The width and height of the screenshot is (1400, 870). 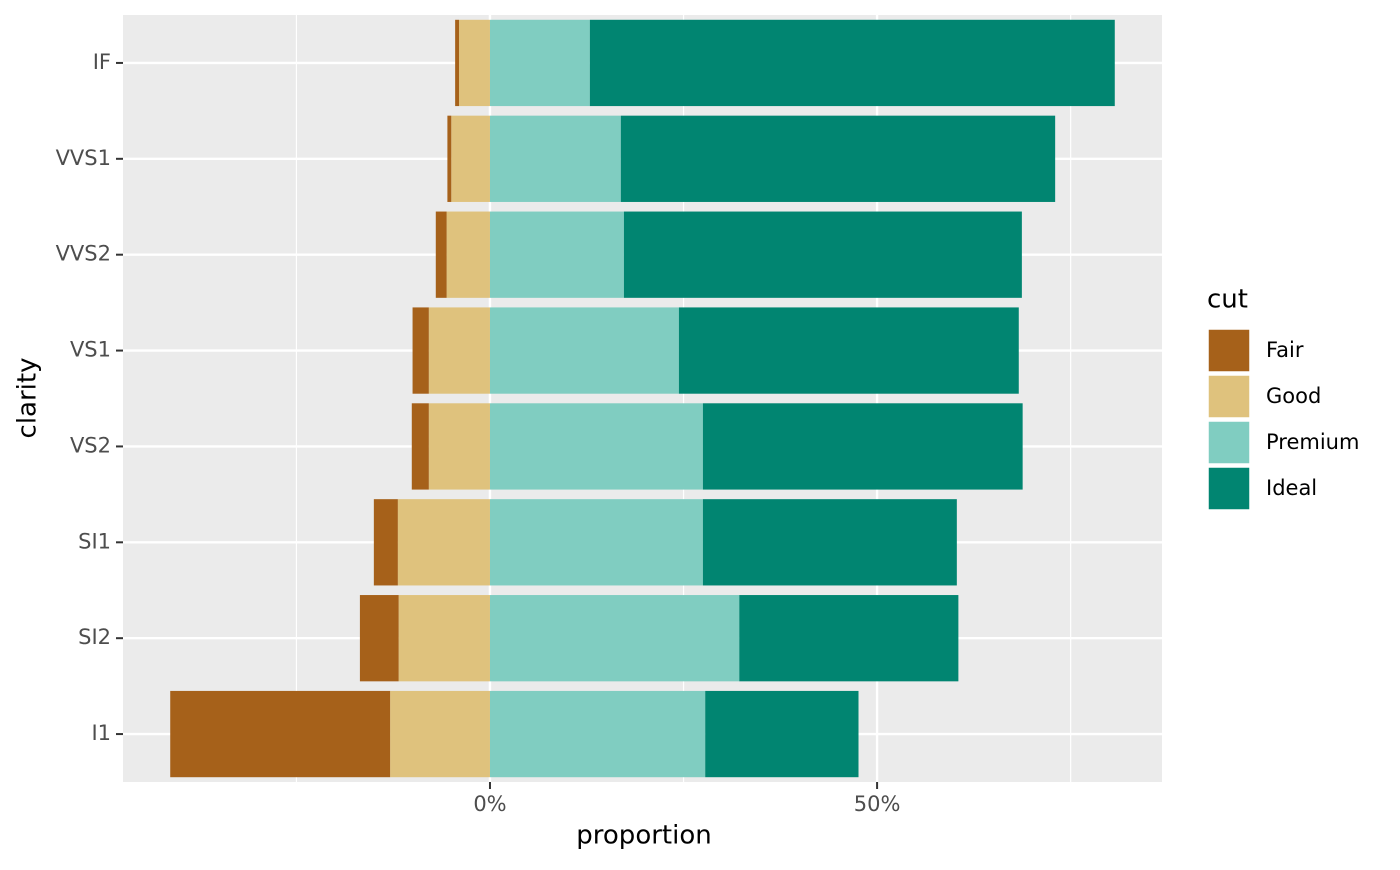 I want to click on legend-label: Fair, so click(x=1285, y=350).